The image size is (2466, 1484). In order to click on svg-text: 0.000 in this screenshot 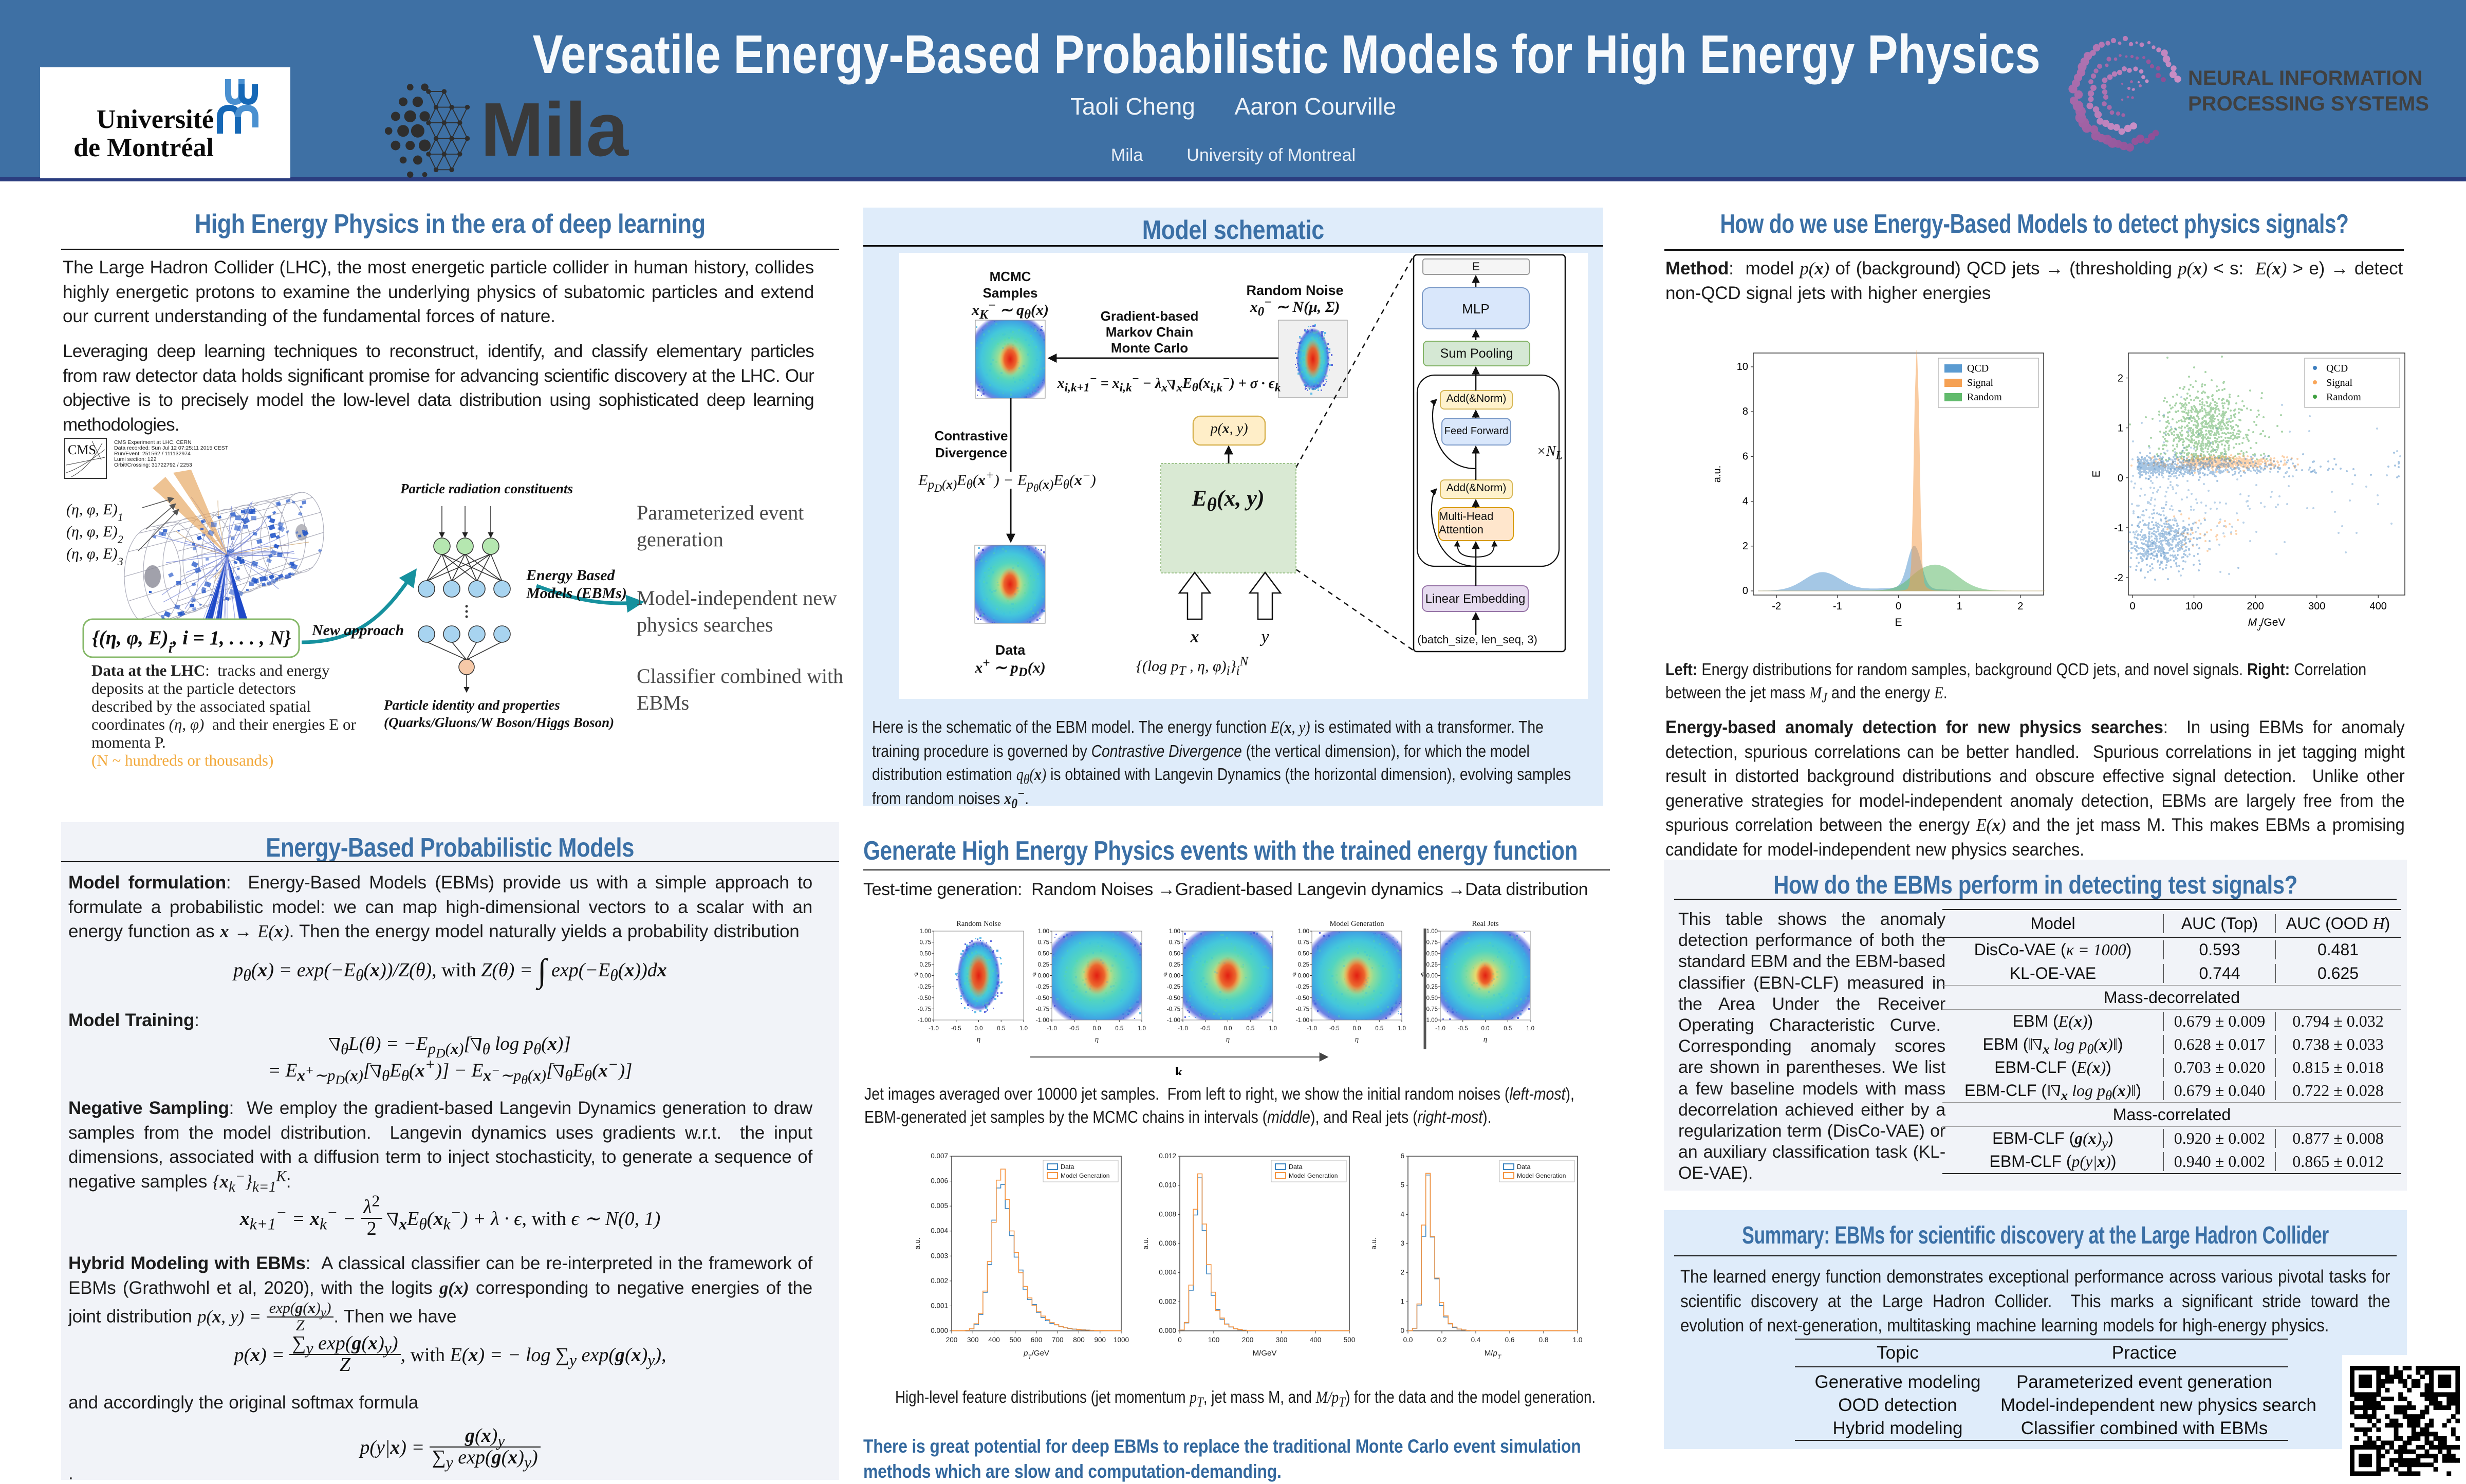, I will do `click(939, 1330)`.